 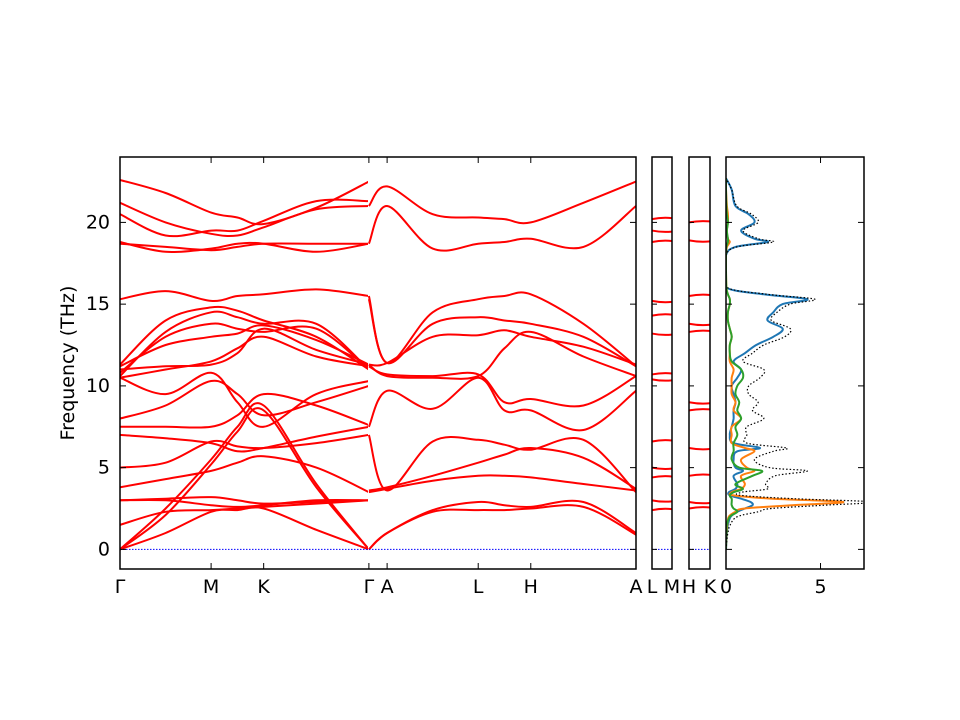 What do you see at coordinates (98, 304) in the screenshot?
I see `y-tick-label: 15` at bounding box center [98, 304].